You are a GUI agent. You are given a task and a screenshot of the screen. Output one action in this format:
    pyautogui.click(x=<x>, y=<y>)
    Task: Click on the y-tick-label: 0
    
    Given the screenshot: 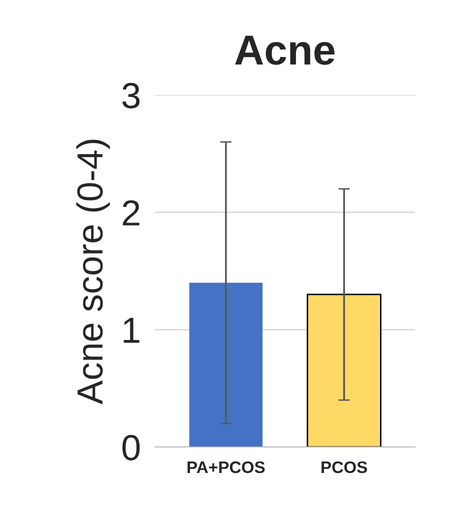 What is the action you would take?
    pyautogui.click(x=131, y=447)
    